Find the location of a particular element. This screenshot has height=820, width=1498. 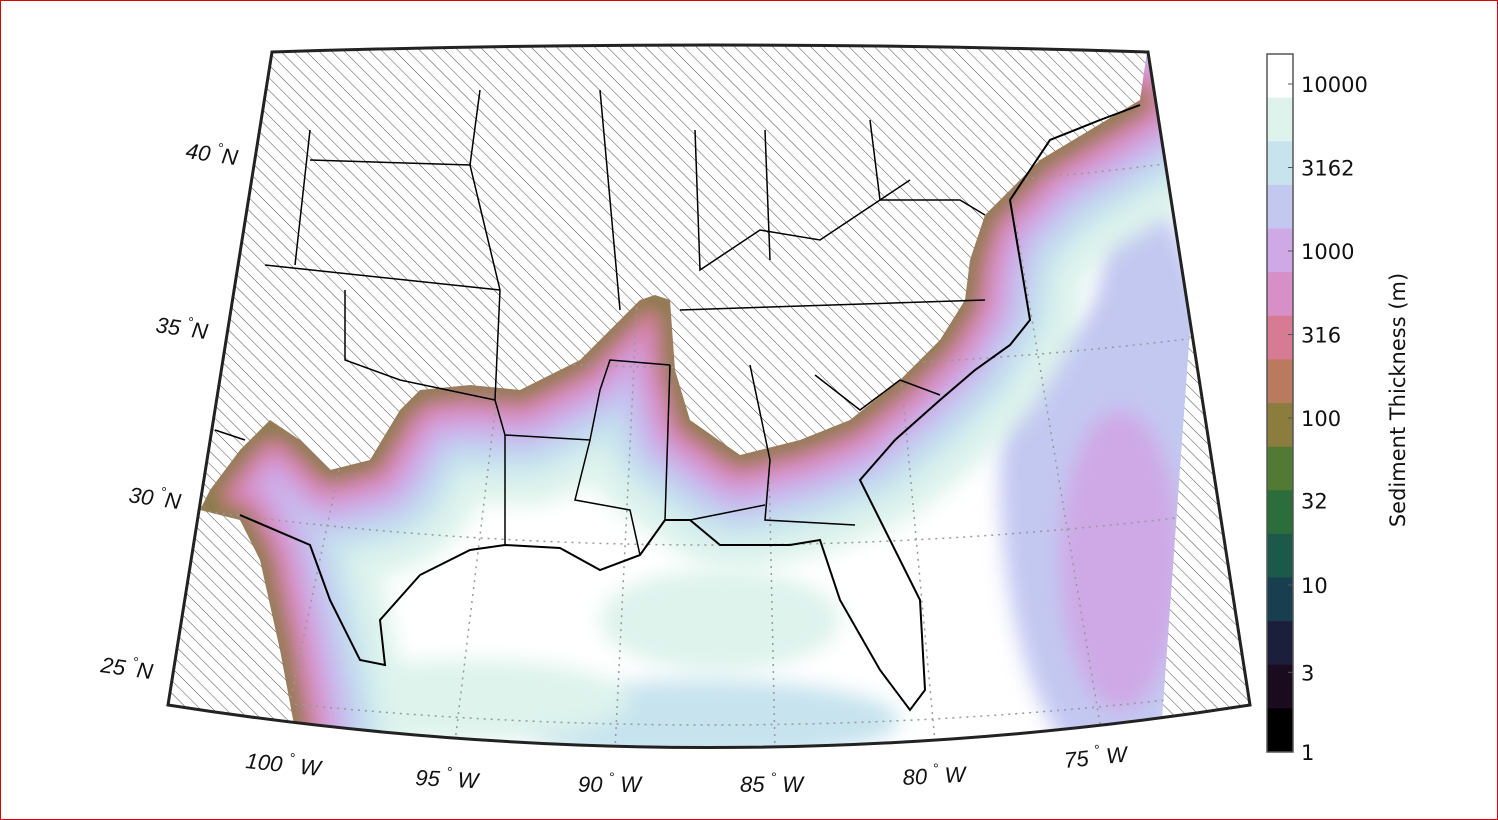

longitude-label: 75 ° W is located at coordinates (1097, 755).